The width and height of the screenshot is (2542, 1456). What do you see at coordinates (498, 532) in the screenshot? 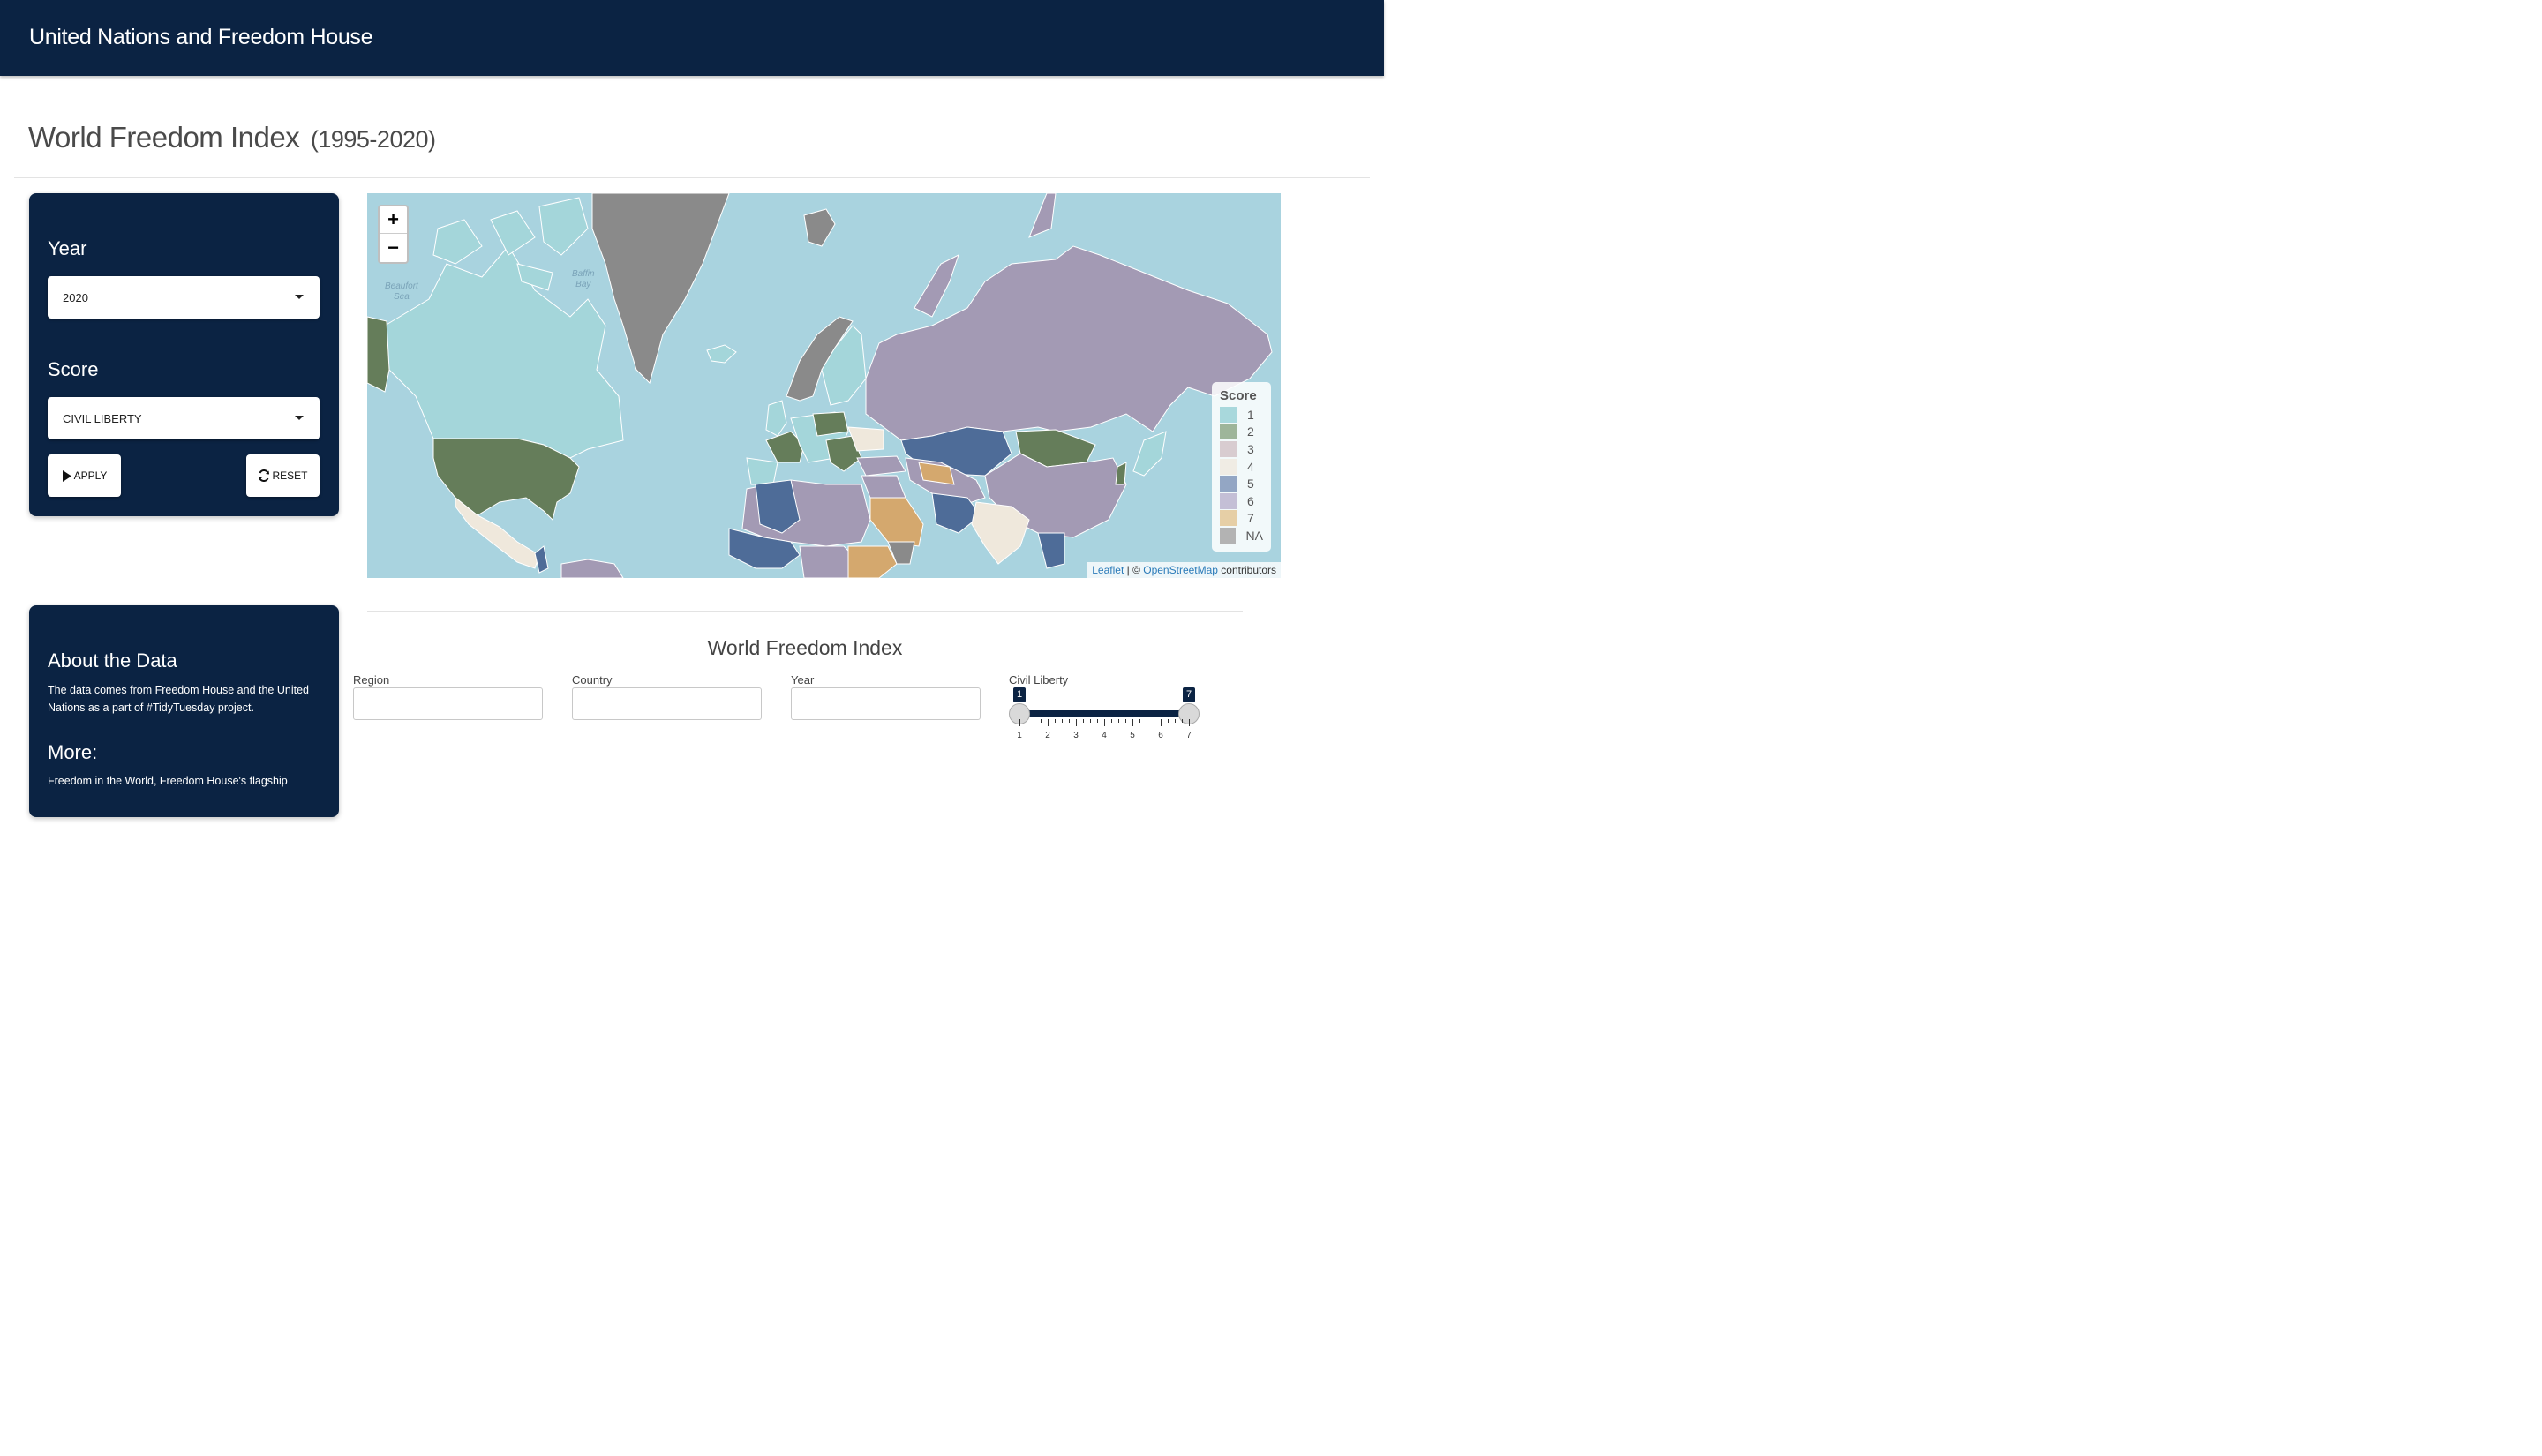
I see `region-mexico` at bounding box center [498, 532].